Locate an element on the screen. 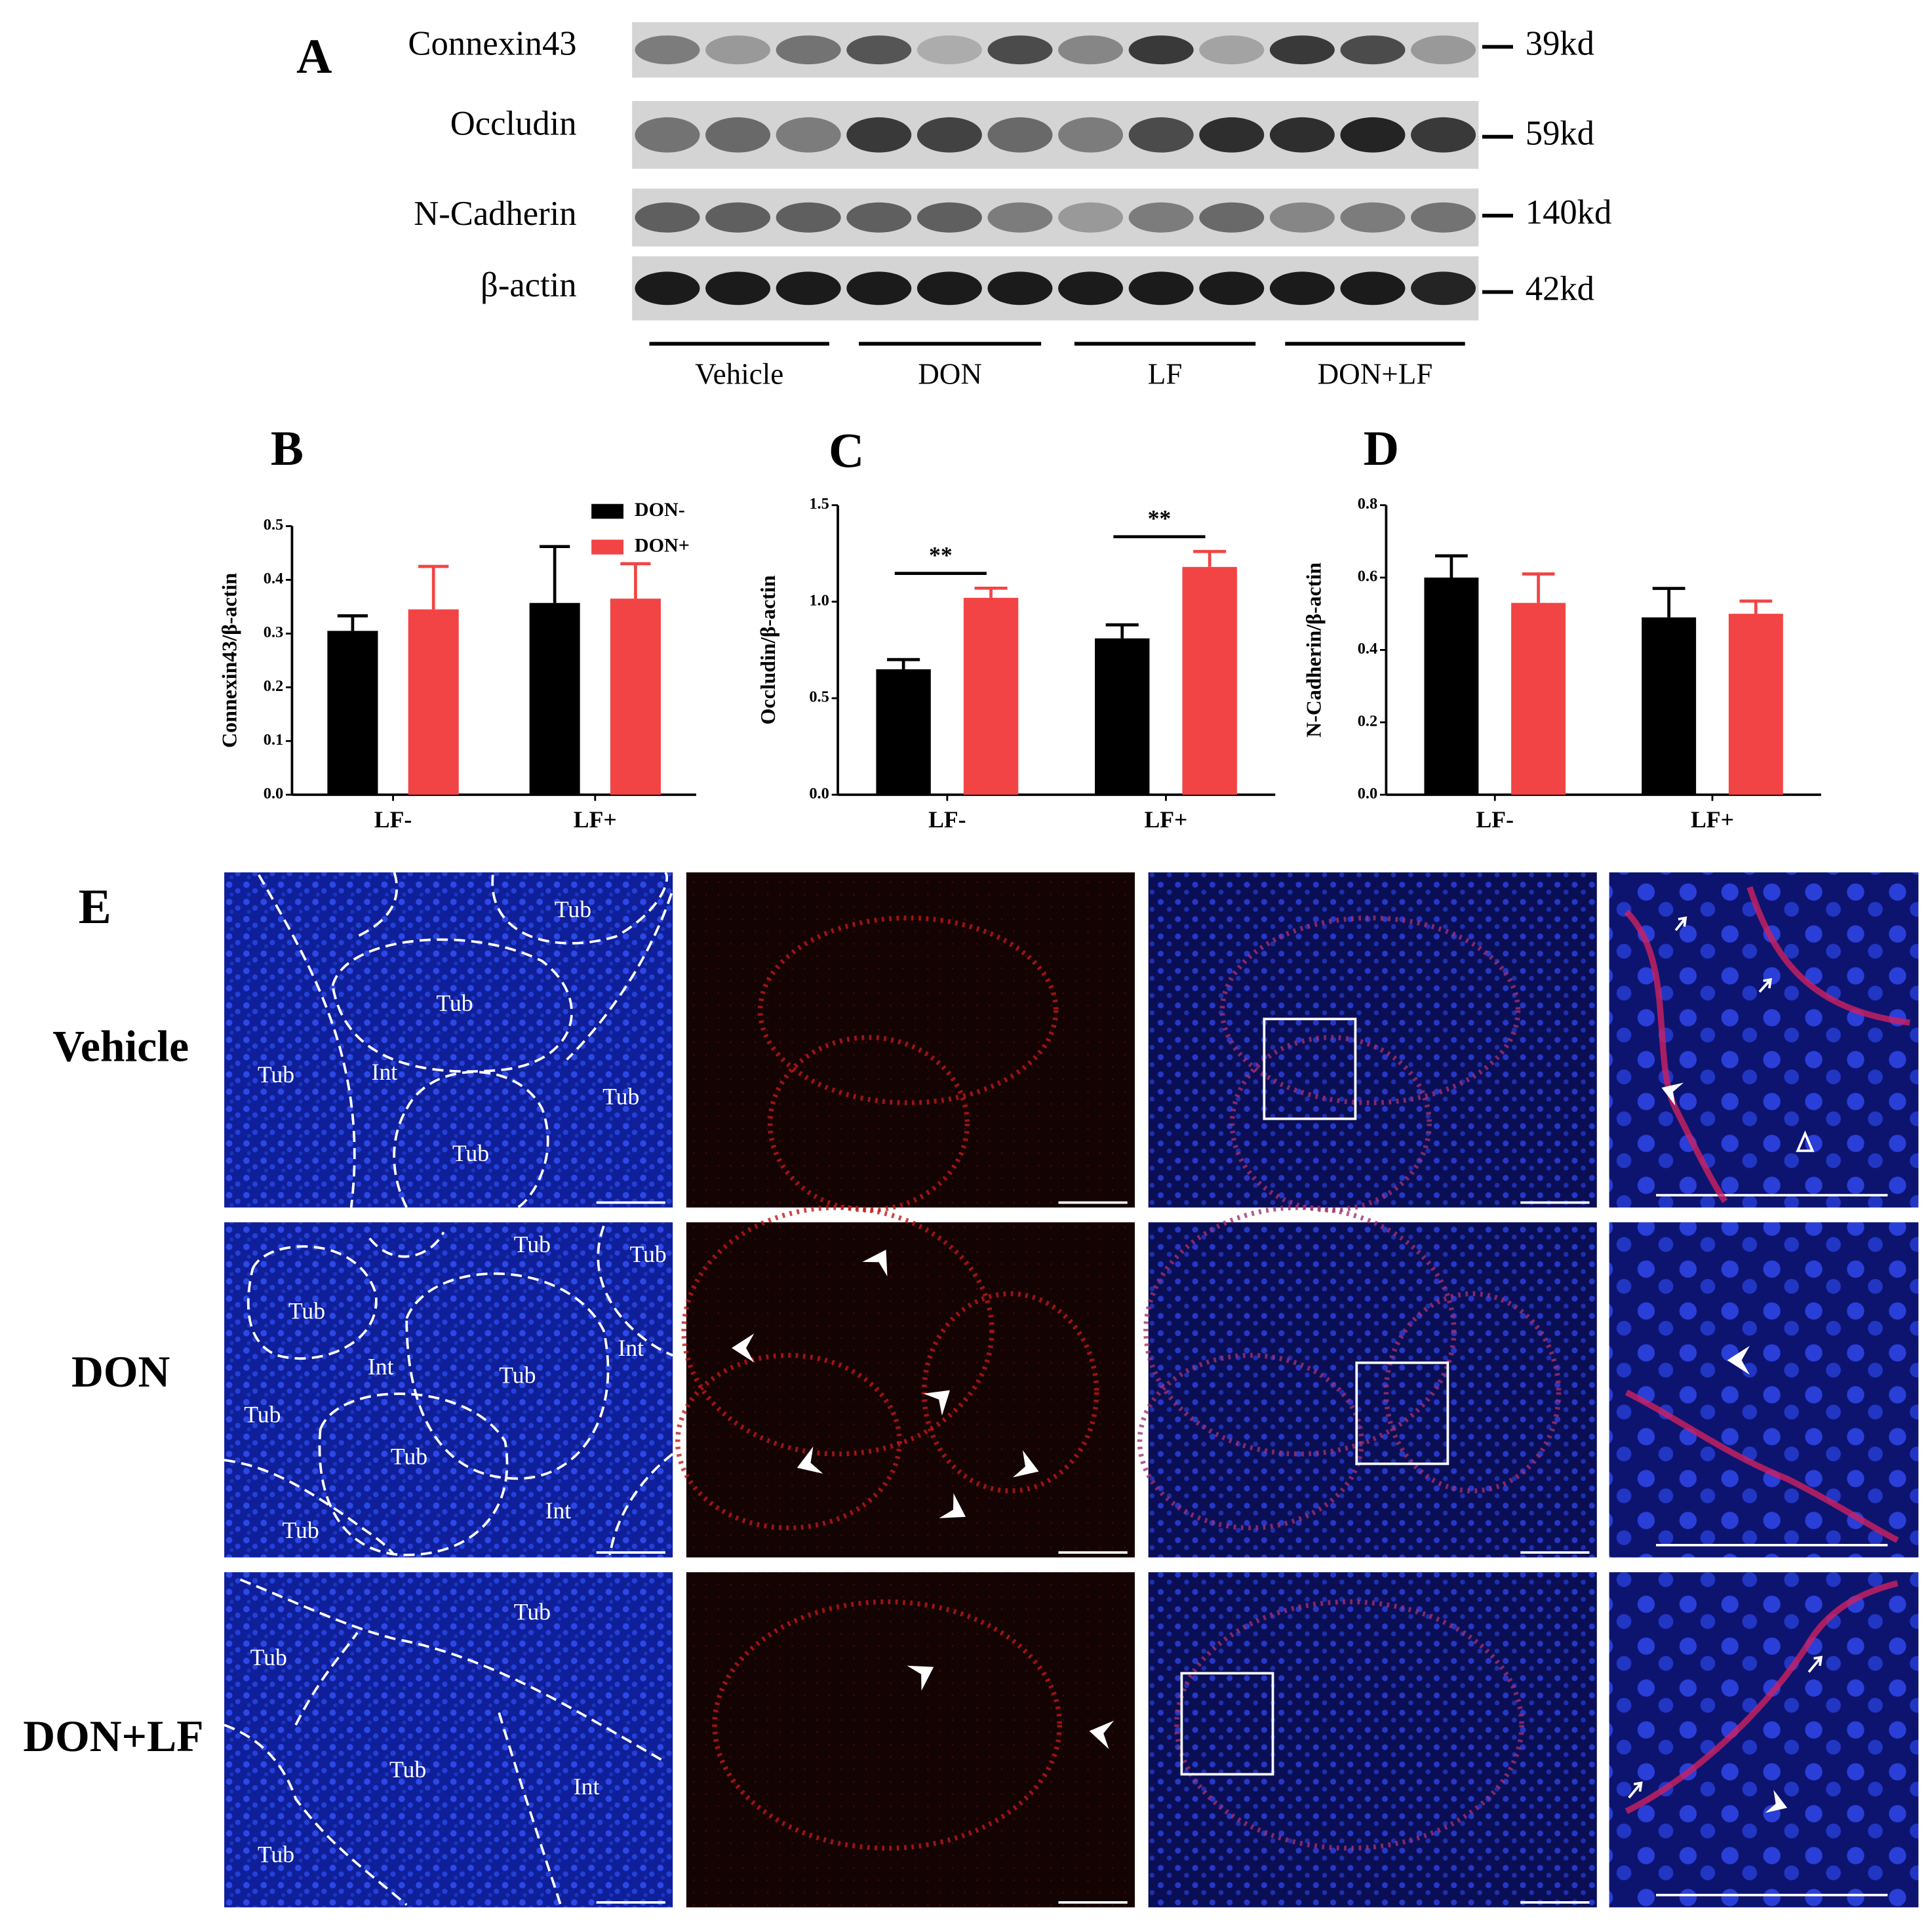 The image size is (1932, 1932). y-tick-label: 1.5 is located at coordinates (819, 504).